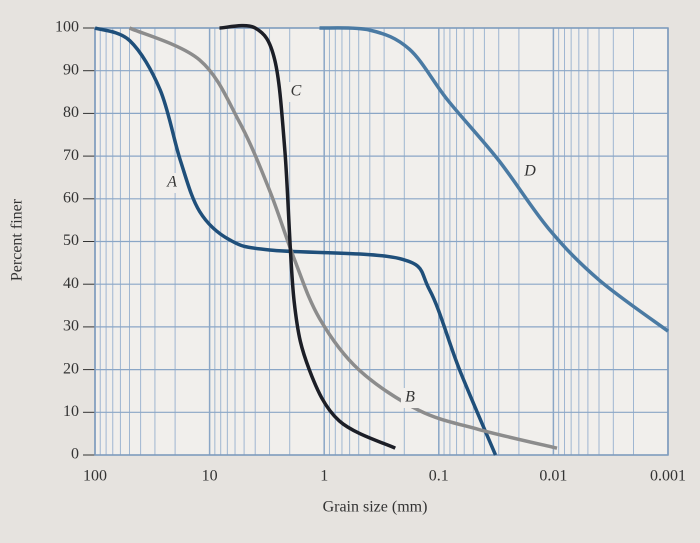 Image resolution: width=700 pixels, height=543 pixels. Describe the element at coordinates (71, 69) in the screenshot. I see `y-tick-label: 90` at that location.